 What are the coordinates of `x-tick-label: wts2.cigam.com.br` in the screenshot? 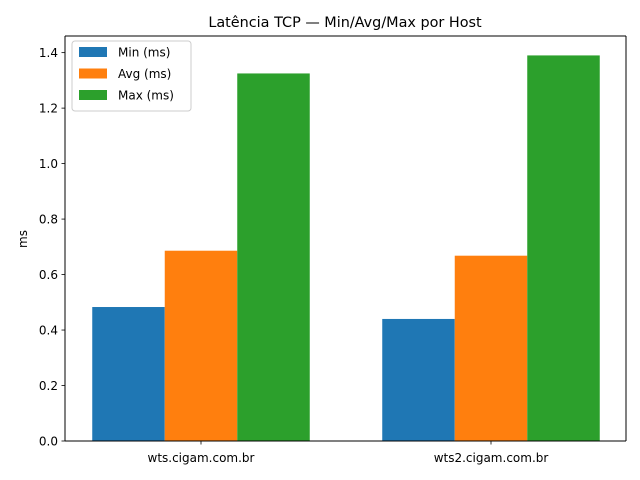 It's located at (491, 458).